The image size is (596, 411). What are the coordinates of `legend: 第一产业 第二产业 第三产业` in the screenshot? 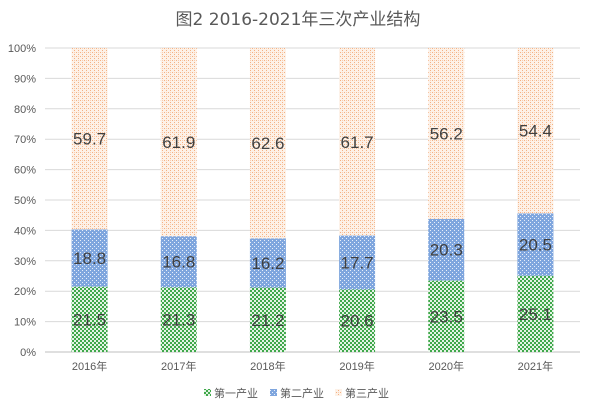 It's located at (296, 393).